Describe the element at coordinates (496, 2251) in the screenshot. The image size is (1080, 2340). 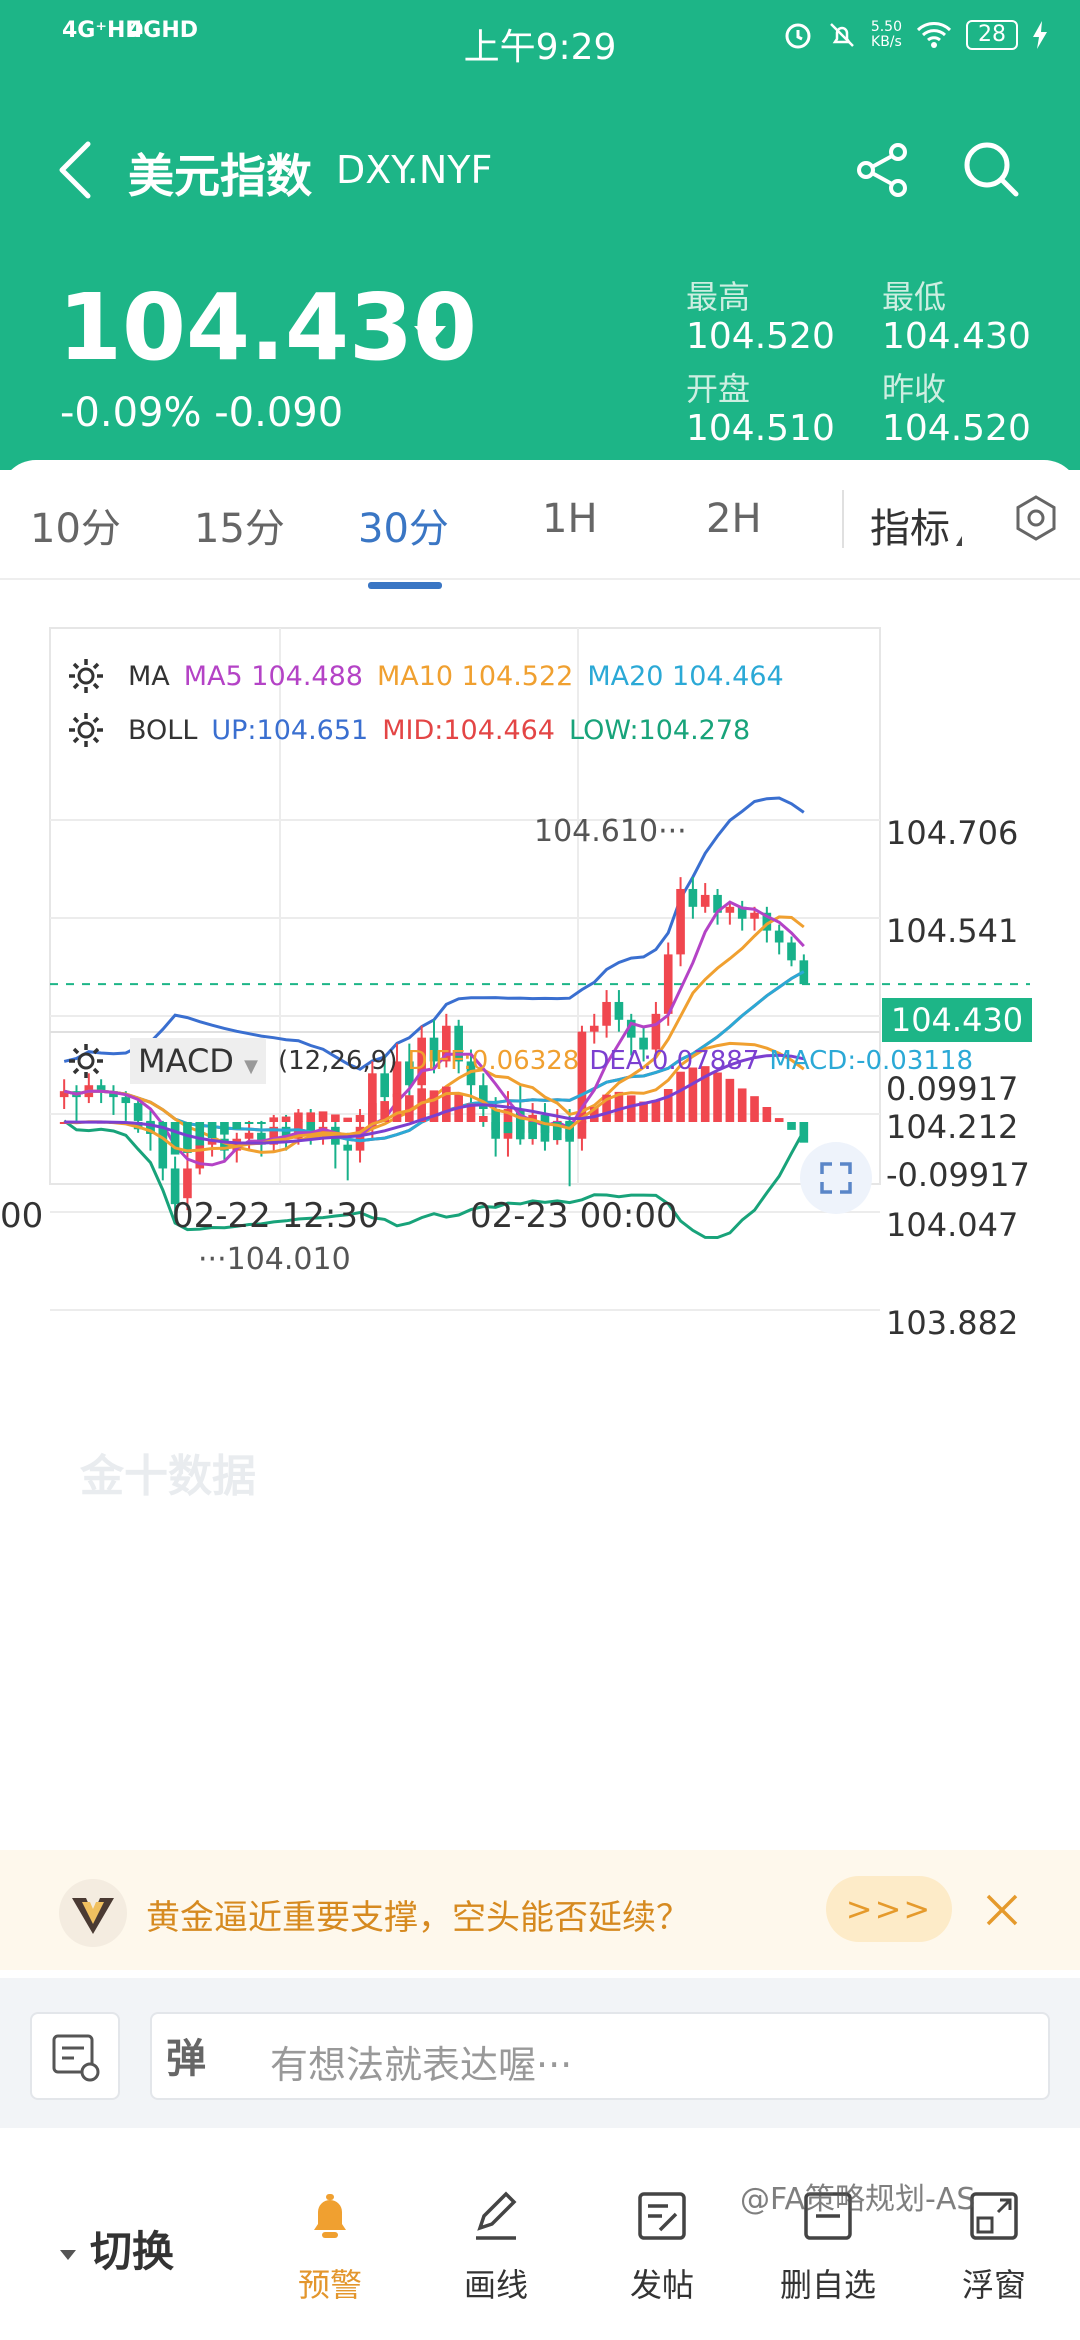
I see `nav-draw-line: 画线` at that location.